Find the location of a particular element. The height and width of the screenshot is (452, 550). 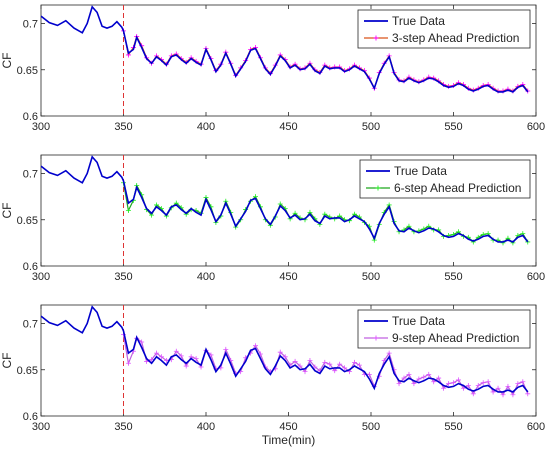

x-tick-label: 500 is located at coordinates (371, 127).